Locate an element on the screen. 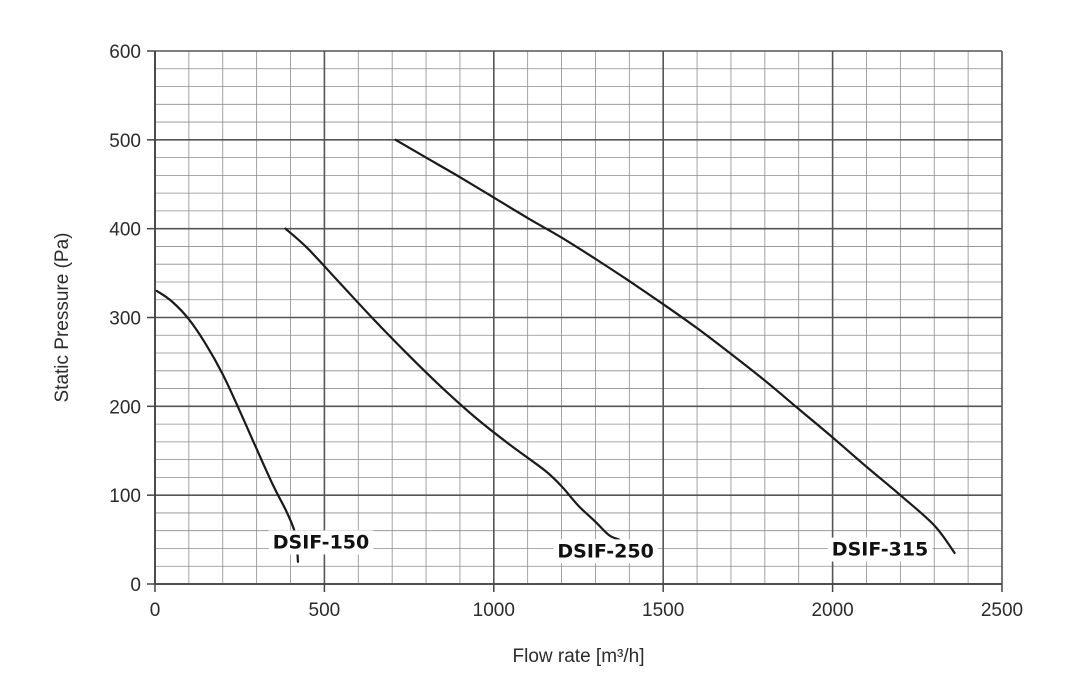 This screenshot has width=1080, height=690. x-tick-label: 1500 is located at coordinates (663, 610).